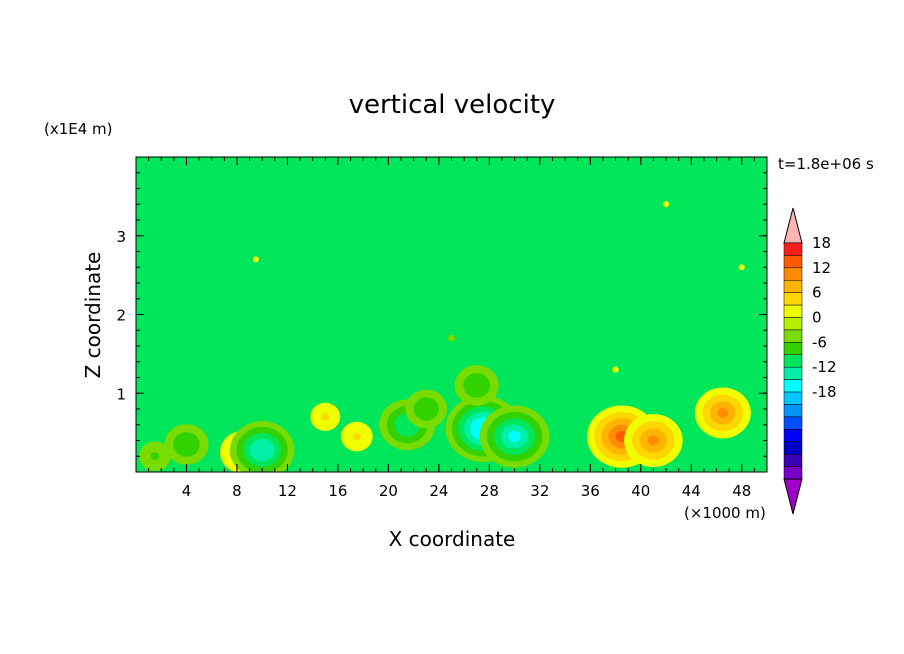  Describe the element at coordinates (817, 318) in the screenshot. I see `colorbar-tick-label: 0` at that location.